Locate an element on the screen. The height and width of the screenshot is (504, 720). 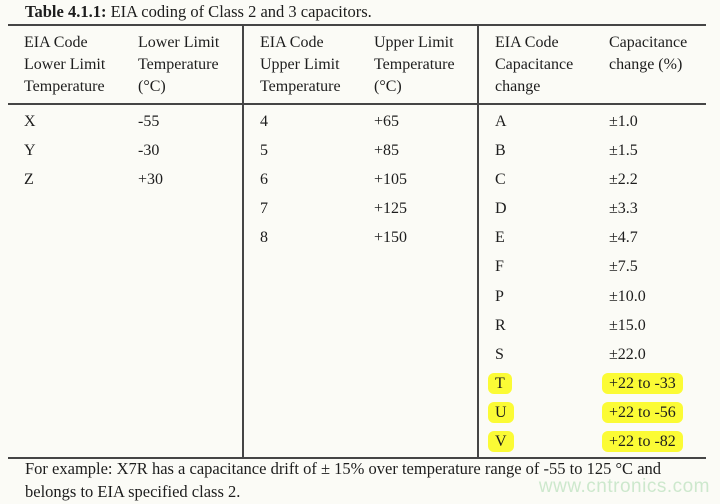
eia-code-cell: Y is located at coordinates (30, 151).